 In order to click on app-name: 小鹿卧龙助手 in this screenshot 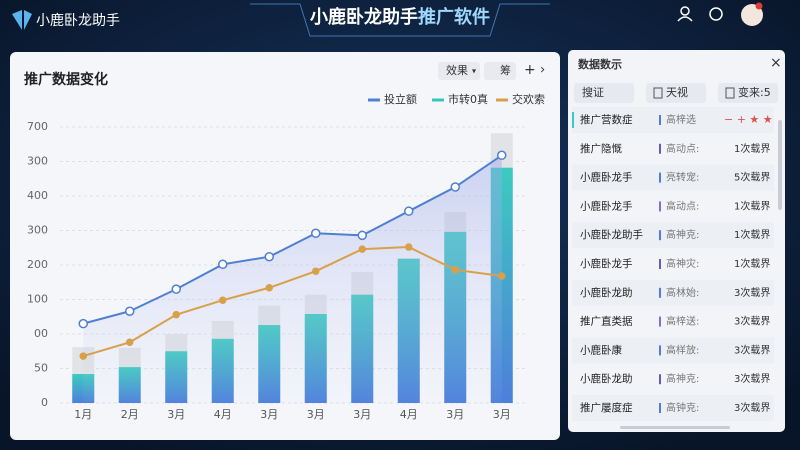, I will do `click(78, 20)`.